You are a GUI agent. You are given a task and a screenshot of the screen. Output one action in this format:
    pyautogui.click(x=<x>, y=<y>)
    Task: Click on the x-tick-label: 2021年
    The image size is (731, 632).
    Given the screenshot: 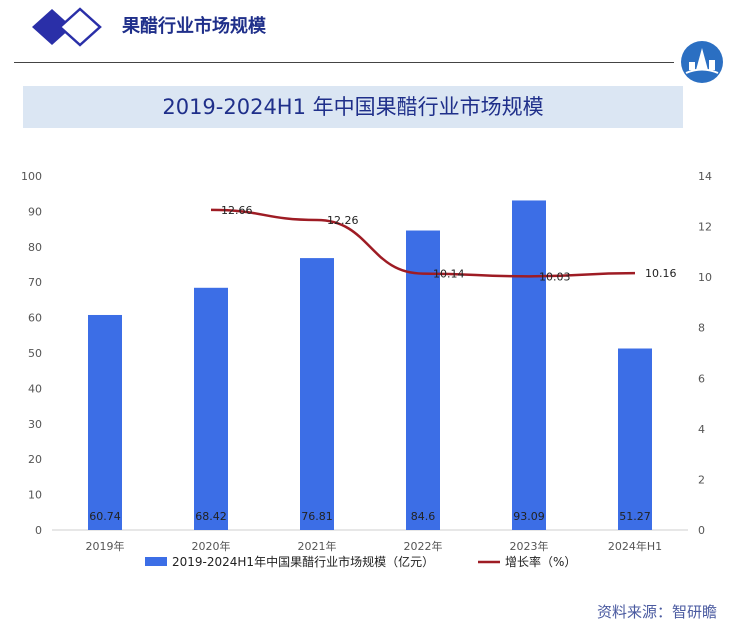 What is the action you would take?
    pyautogui.click(x=317, y=546)
    